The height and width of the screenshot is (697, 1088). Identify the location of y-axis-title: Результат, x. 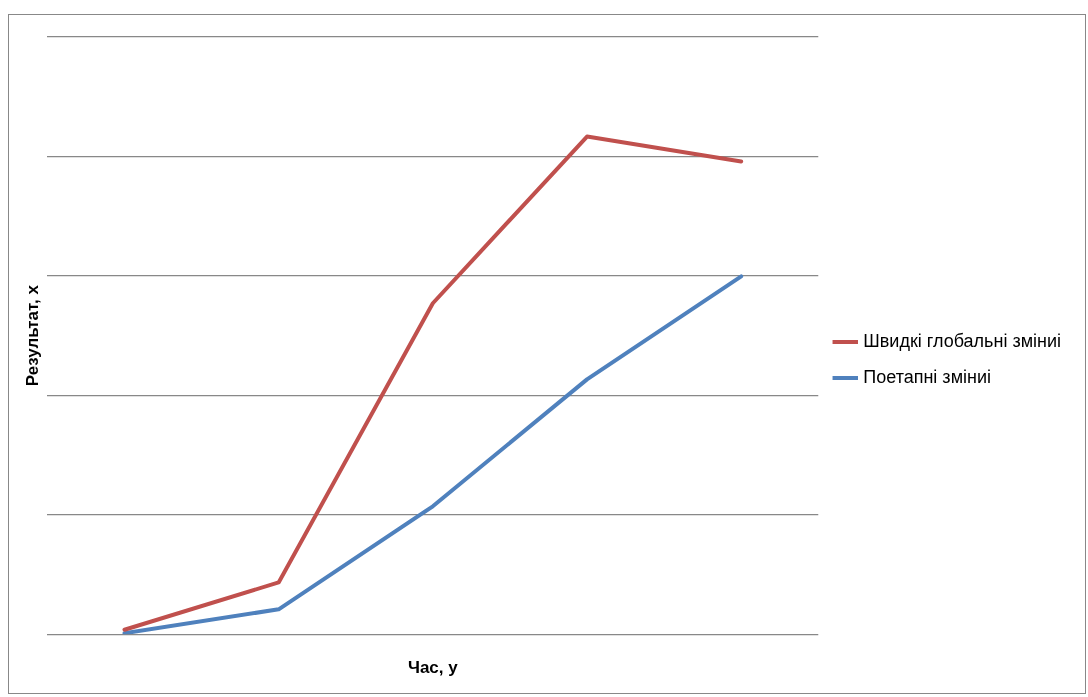
(32, 335).